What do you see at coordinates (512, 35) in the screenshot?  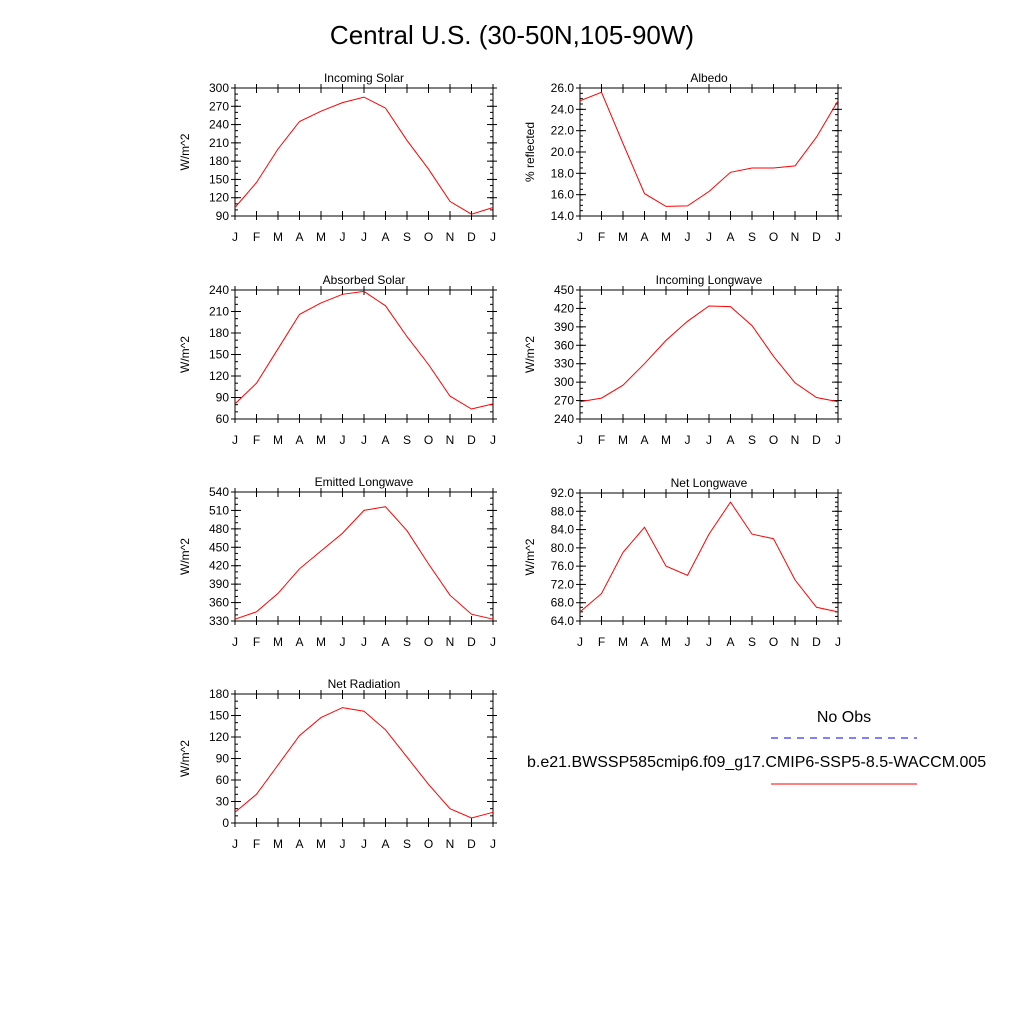 I see `figure-title: Central U.S. (30-50N,105-90W)` at bounding box center [512, 35].